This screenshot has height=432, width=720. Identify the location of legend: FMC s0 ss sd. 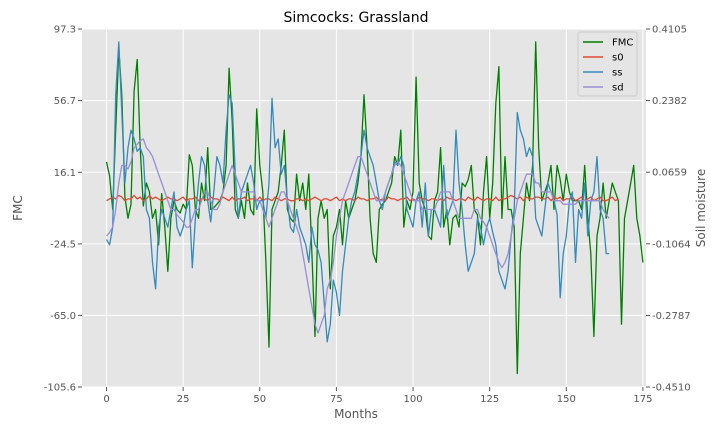
(607, 64).